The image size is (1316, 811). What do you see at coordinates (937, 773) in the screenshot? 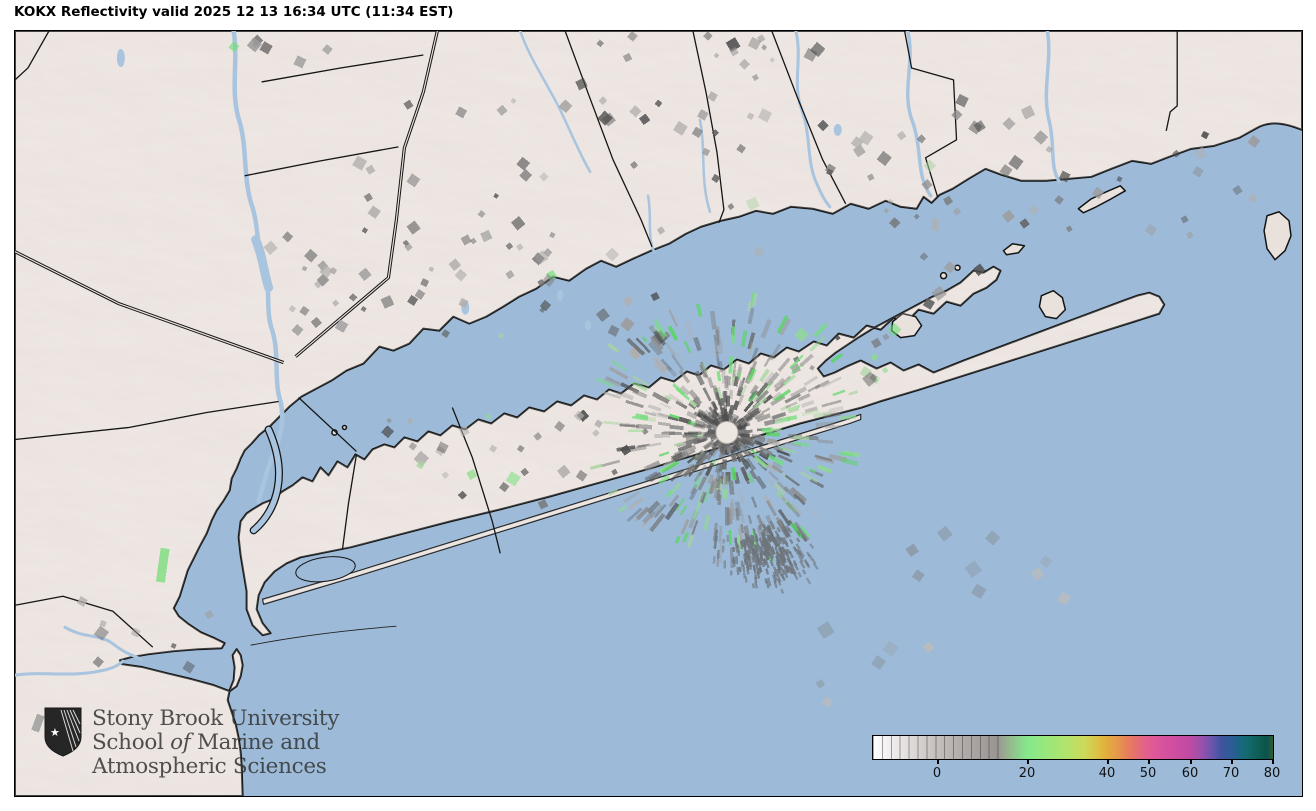
I see `colorbar-tick-label: 0` at bounding box center [937, 773].